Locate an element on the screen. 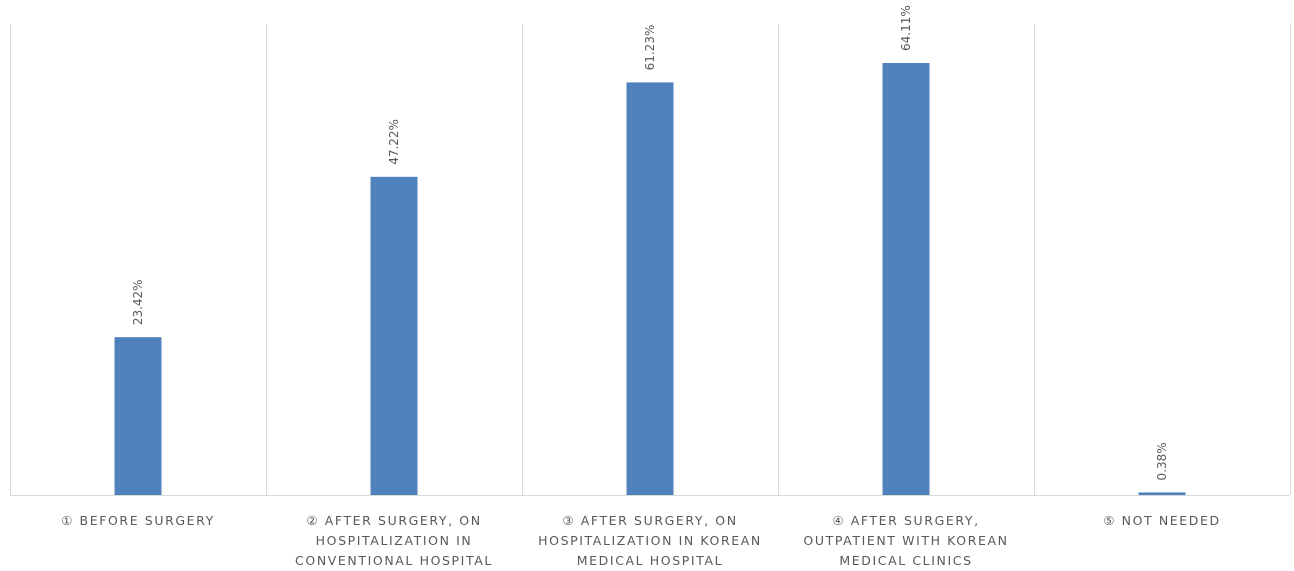  data-label-1: 23.42% is located at coordinates (138, 302).